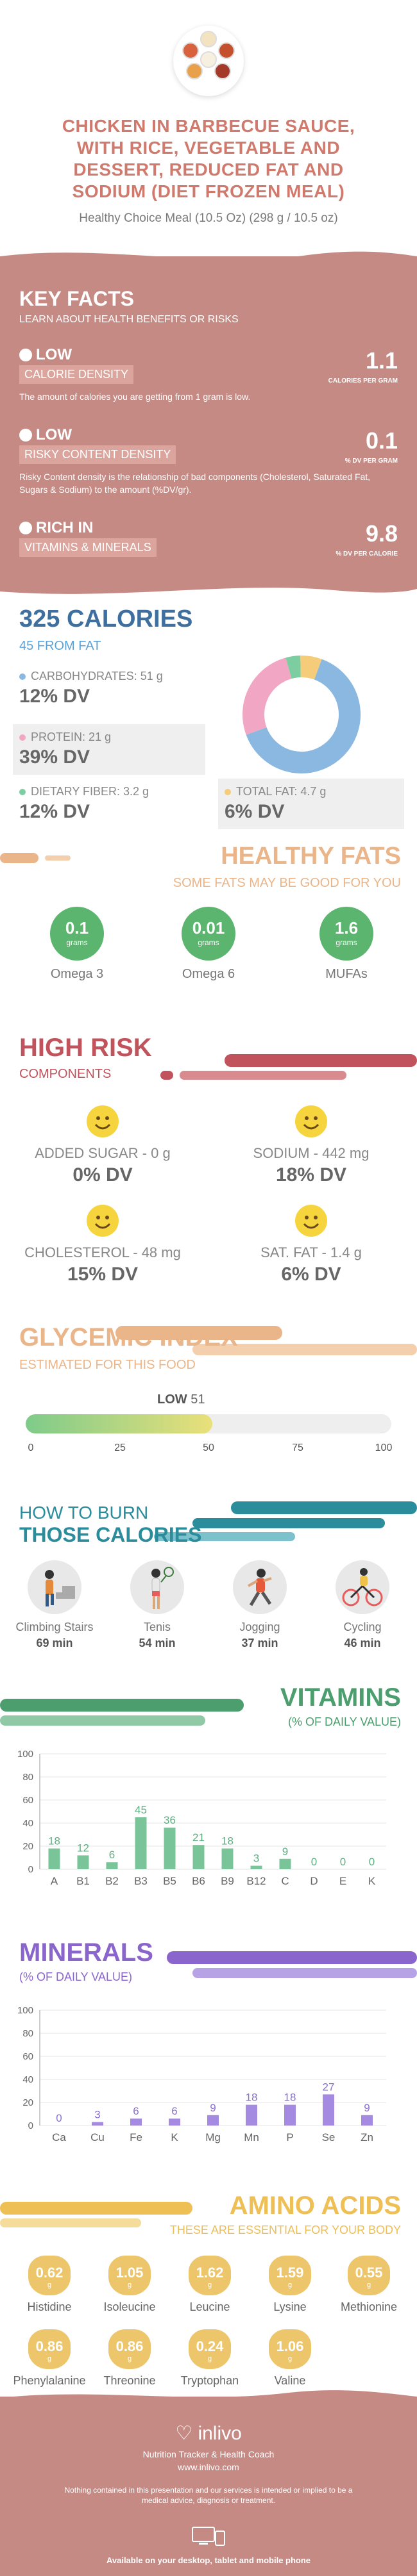 The width and height of the screenshot is (417, 2576). What do you see at coordinates (103, 1153) in the screenshot?
I see `risk-name: ADDED SUGAR - 0 g` at bounding box center [103, 1153].